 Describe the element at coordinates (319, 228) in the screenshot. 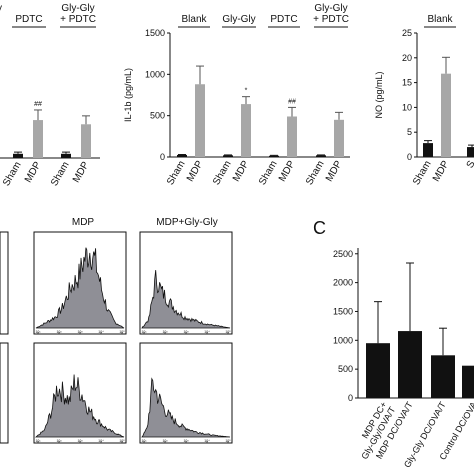

I see `panel-label: C` at that location.